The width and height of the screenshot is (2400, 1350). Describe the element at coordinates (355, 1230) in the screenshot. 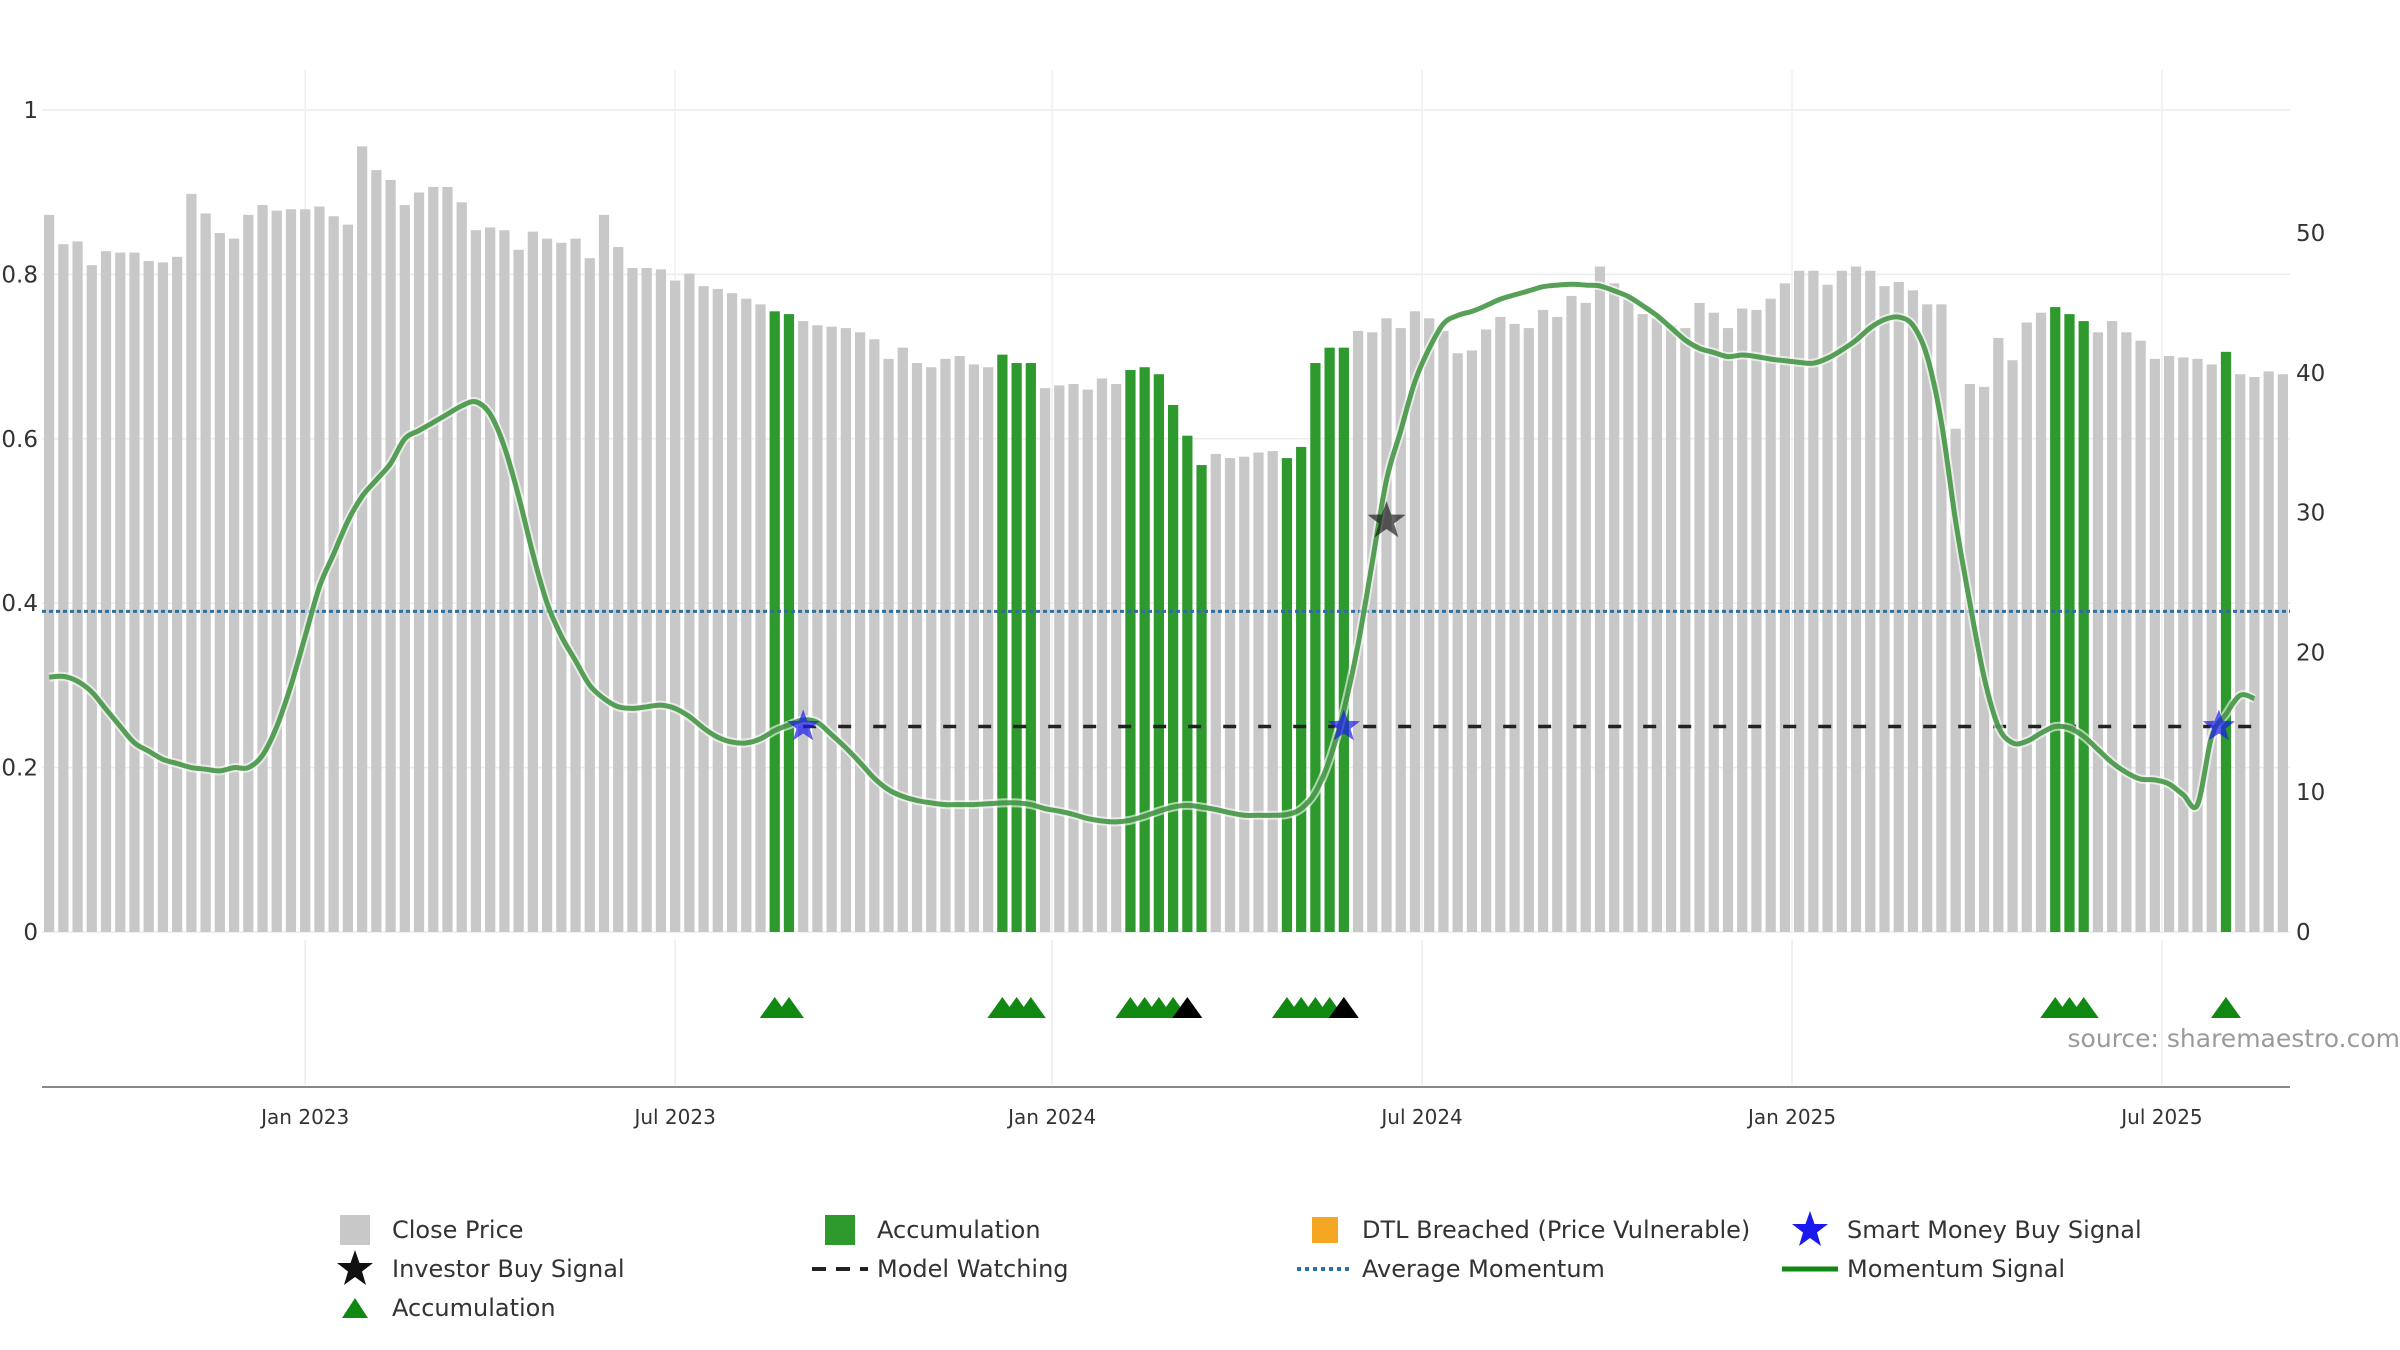

I see `close-price-swatch-icon` at that location.